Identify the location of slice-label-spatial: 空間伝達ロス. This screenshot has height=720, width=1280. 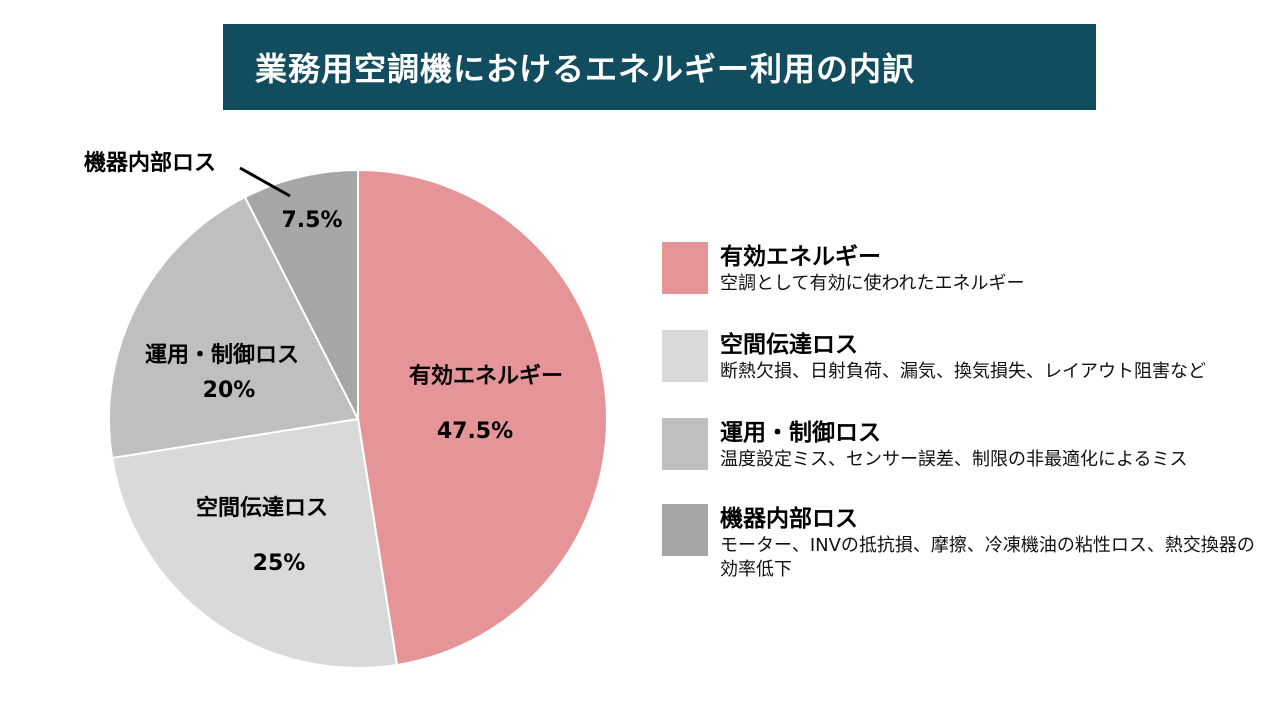
(262, 508).